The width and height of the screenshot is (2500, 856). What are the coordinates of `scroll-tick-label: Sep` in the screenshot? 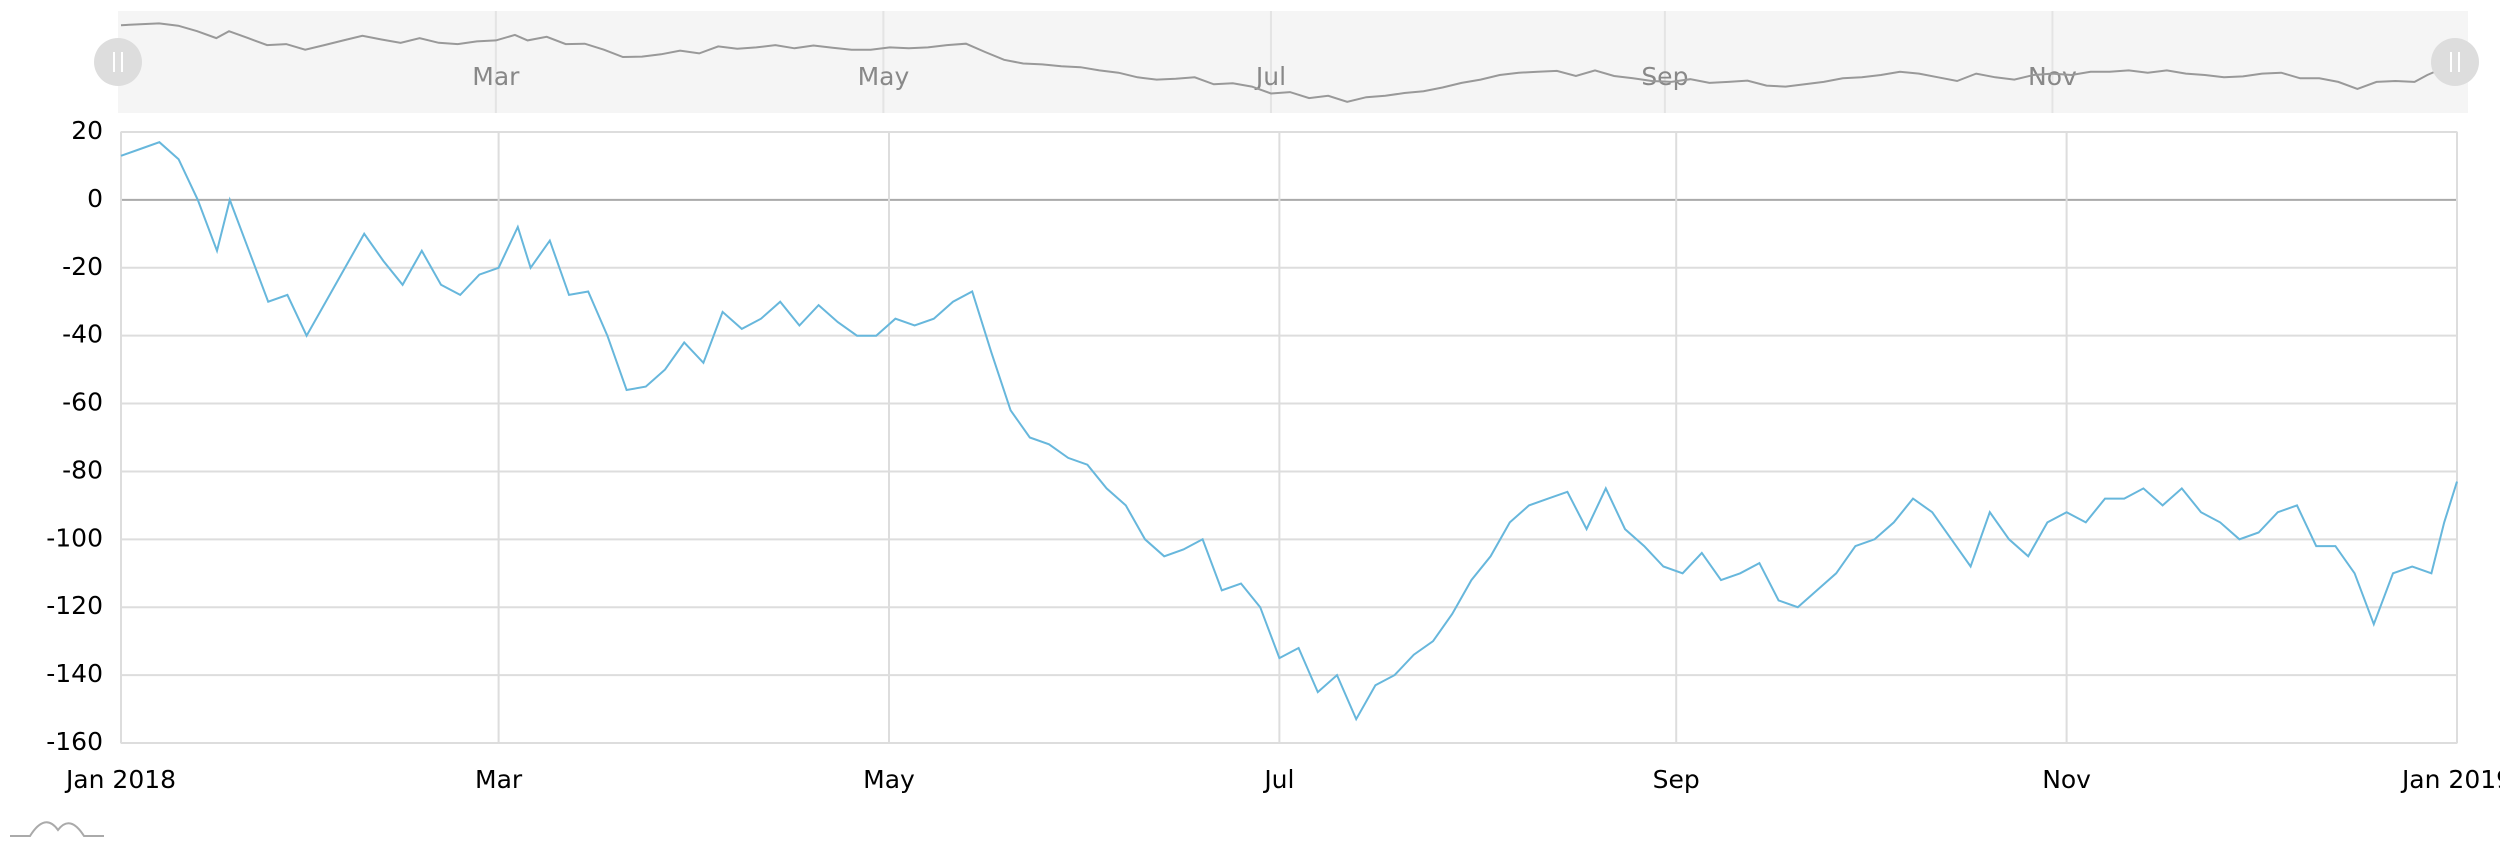 It's located at (1664, 76).